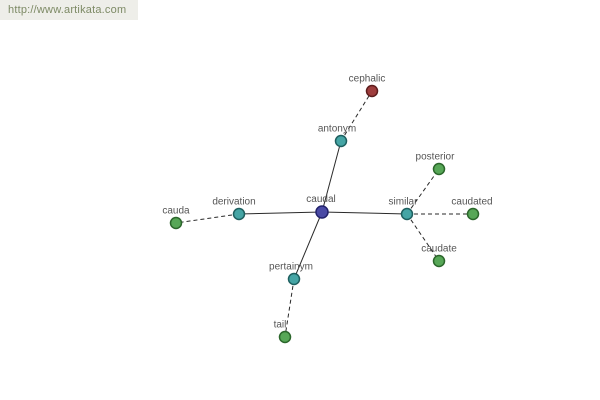 The width and height of the screenshot is (600, 400). What do you see at coordinates (364, 213) in the screenshot?
I see `edge-caudal-similar` at bounding box center [364, 213].